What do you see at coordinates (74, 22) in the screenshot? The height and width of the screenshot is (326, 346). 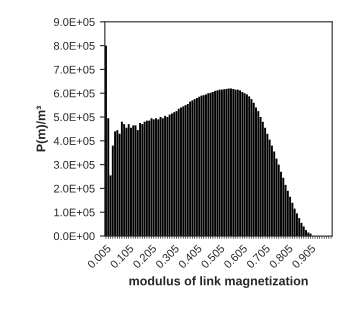 I see `y-tick-label: 9.0E+05` at bounding box center [74, 22].